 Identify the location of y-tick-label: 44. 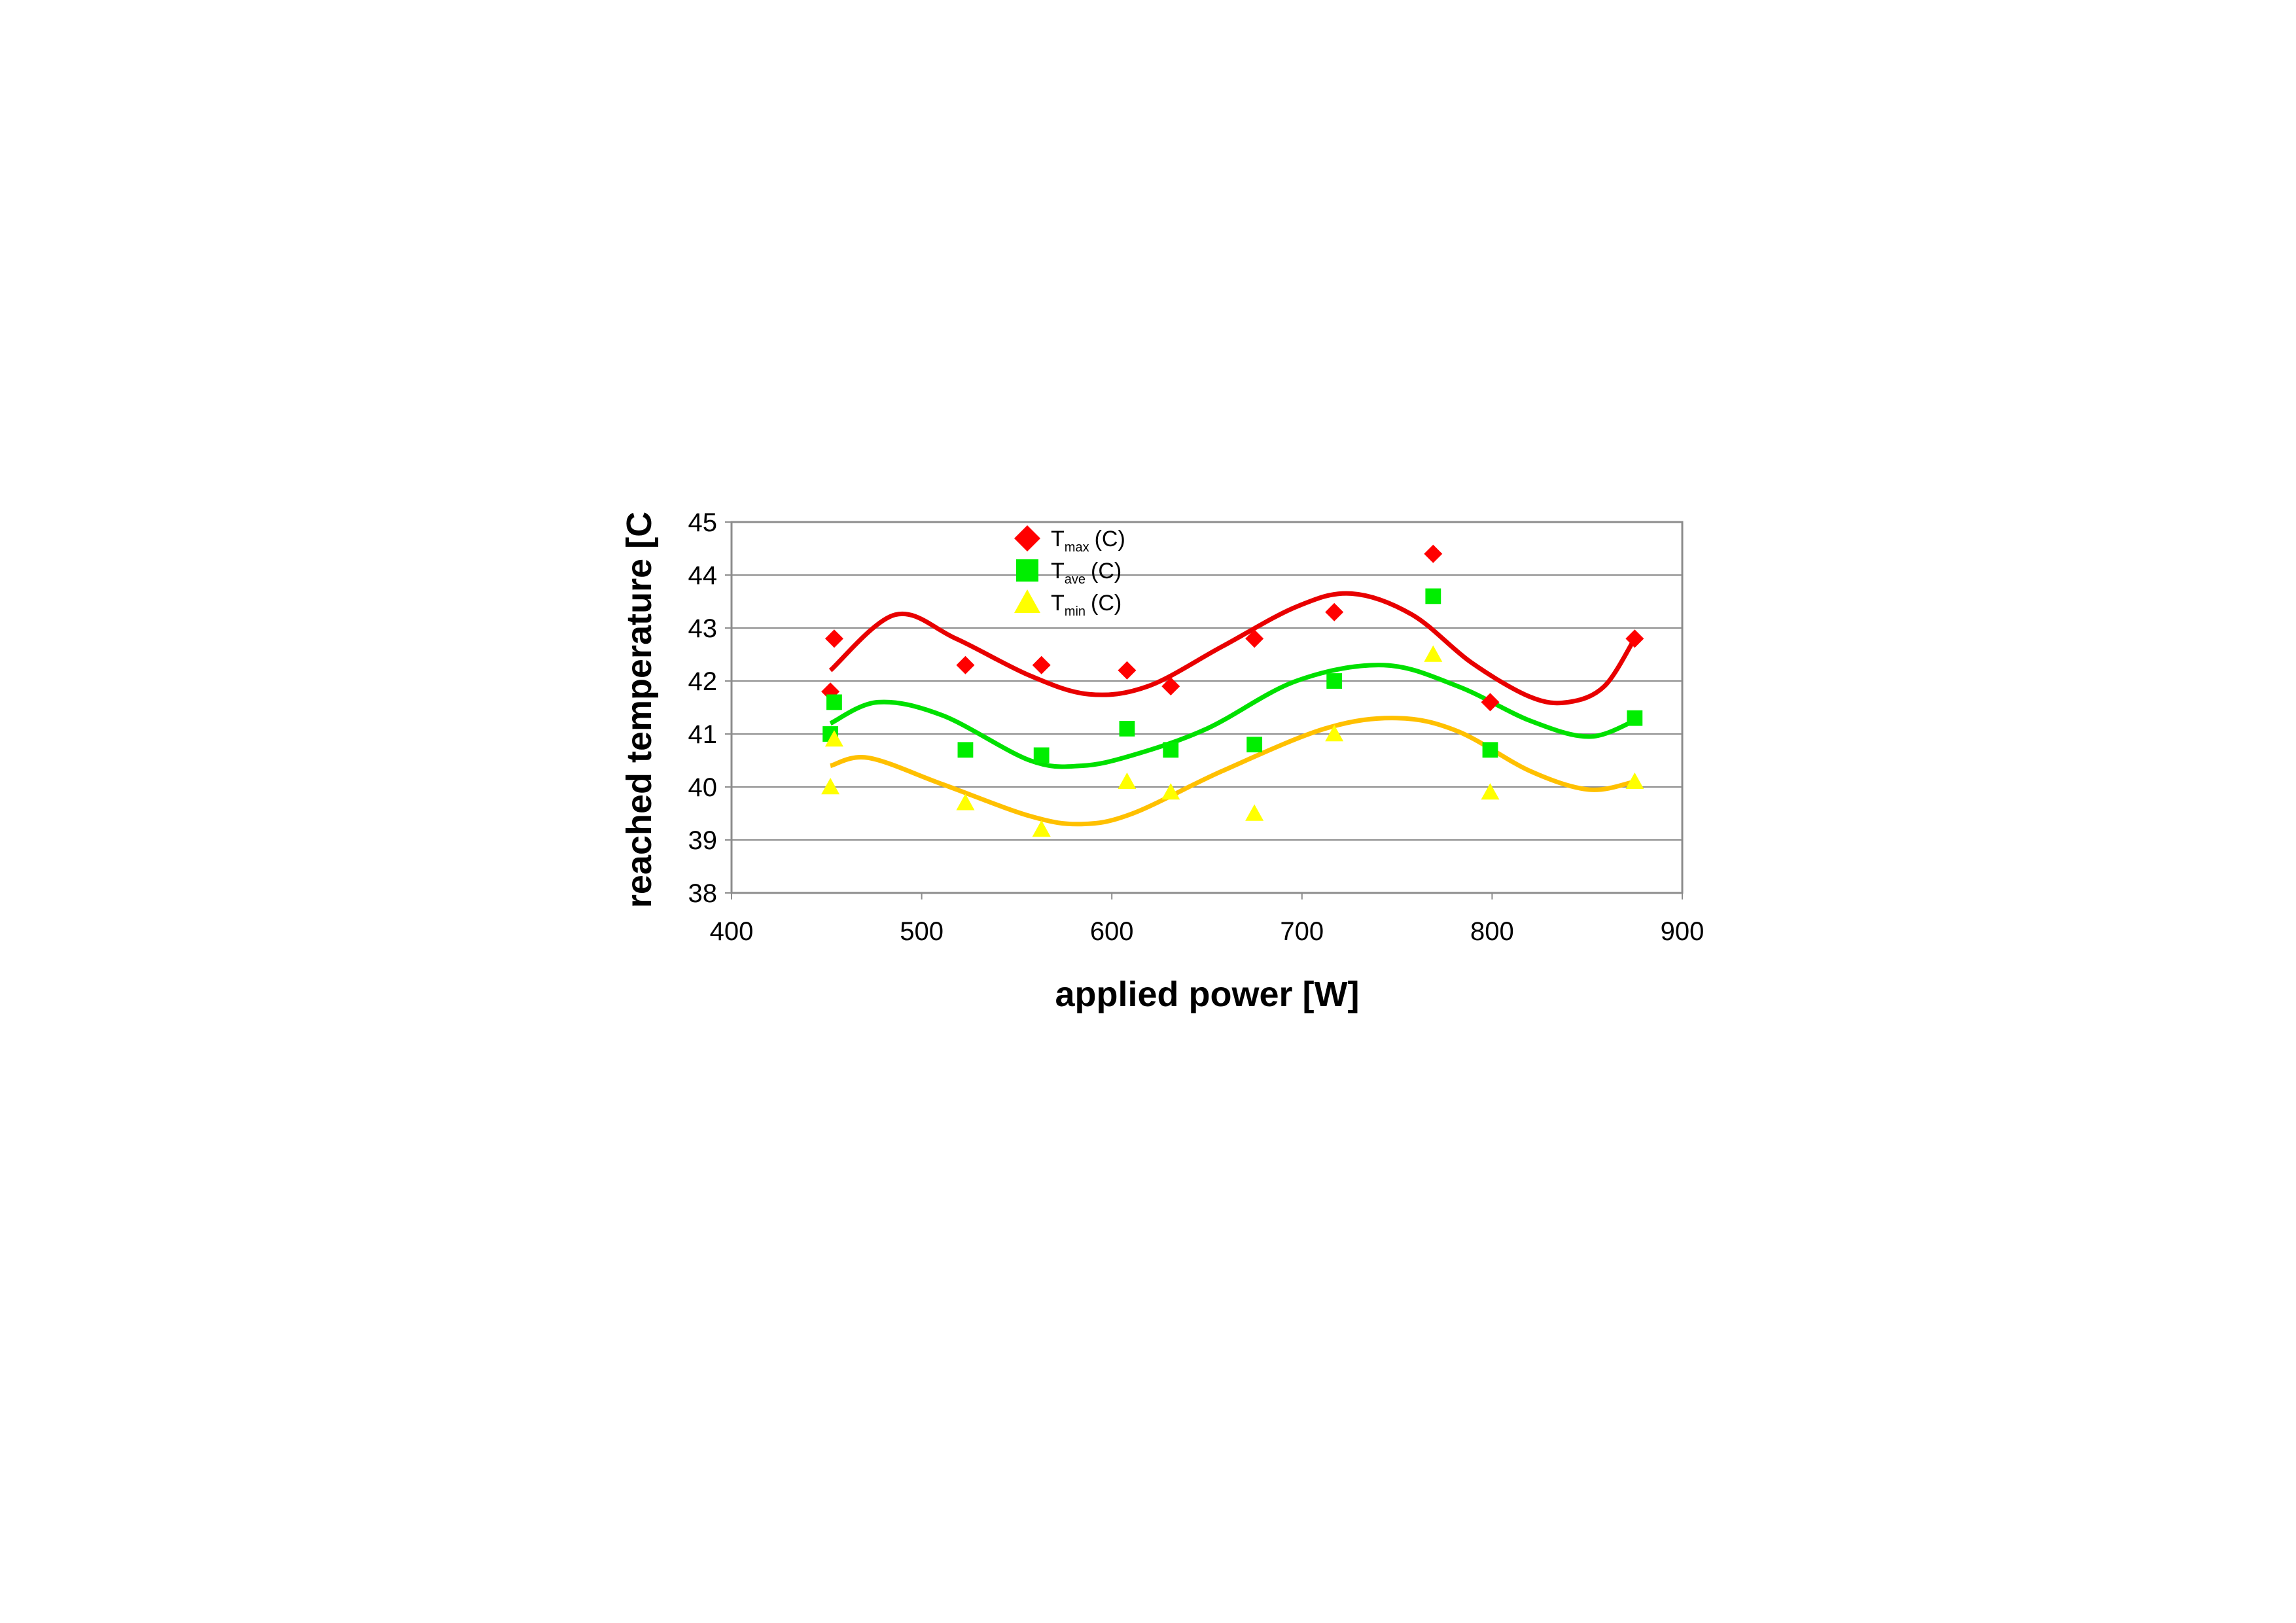
(703, 575).